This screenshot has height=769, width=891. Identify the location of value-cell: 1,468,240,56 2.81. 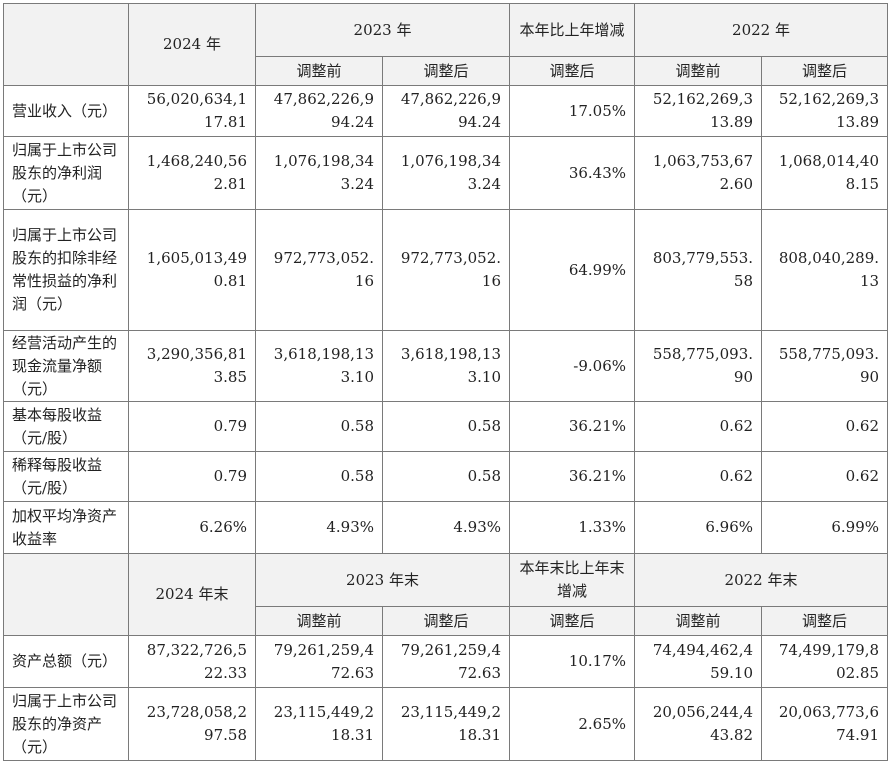
(192, 173).